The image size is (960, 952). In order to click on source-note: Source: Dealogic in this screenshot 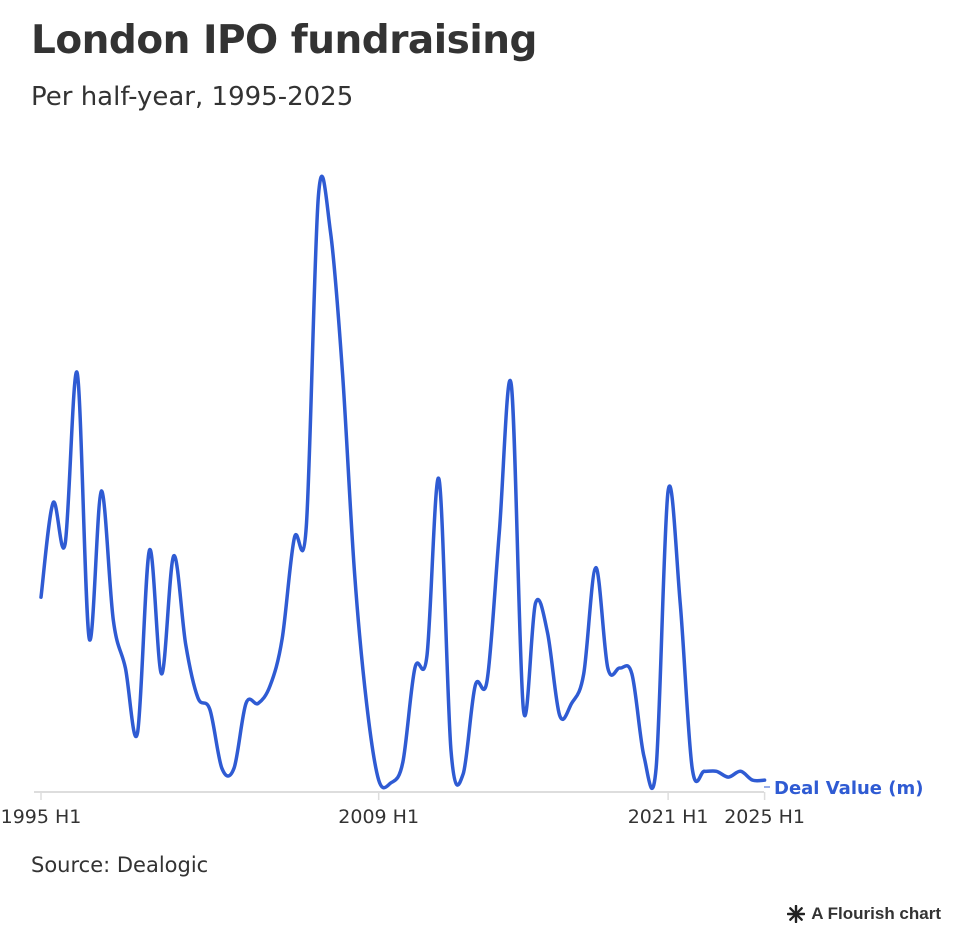, I will do `click(120, 865)`.